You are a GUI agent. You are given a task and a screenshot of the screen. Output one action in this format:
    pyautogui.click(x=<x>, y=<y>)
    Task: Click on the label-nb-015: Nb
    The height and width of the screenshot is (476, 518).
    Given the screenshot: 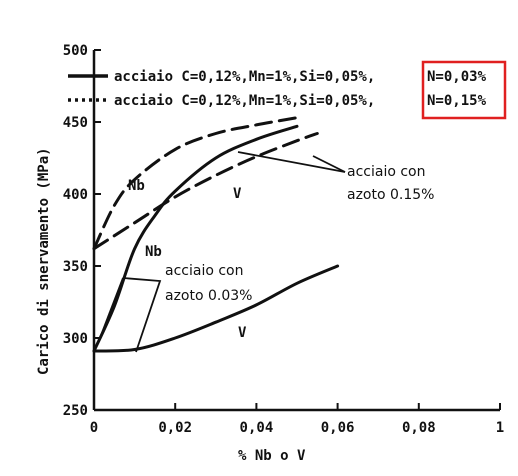 What is the action you would take?
    pyautogui.click(x=136, y=186)
    